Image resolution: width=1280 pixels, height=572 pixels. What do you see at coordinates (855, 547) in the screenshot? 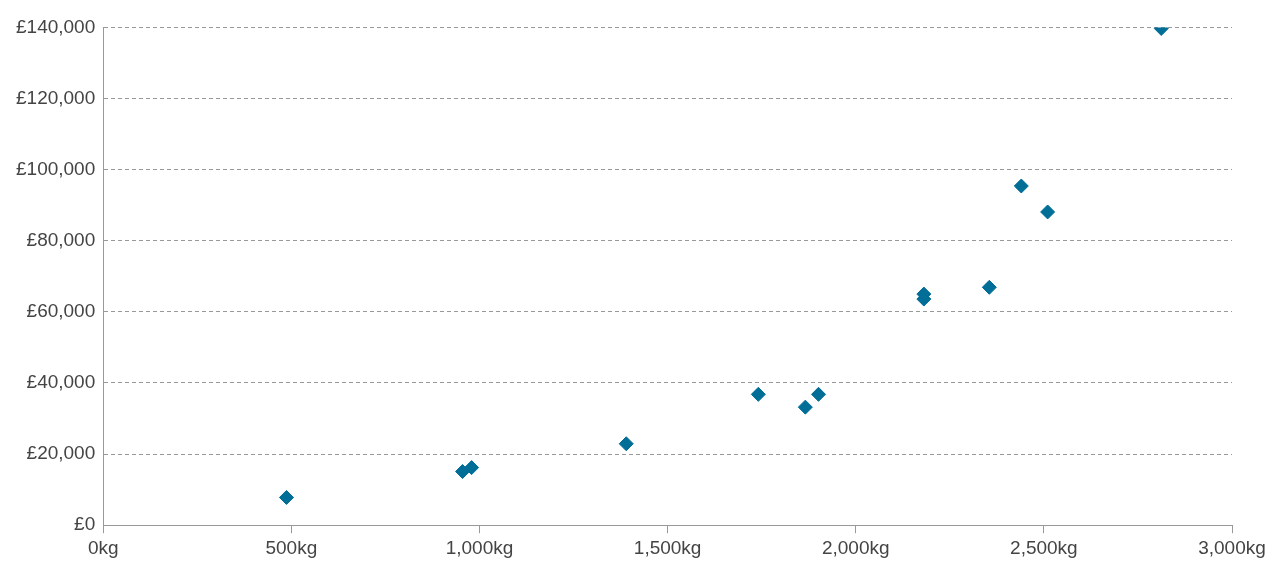
I see `x-tick-label: 2,000kg` at bounding box center [855, 547].